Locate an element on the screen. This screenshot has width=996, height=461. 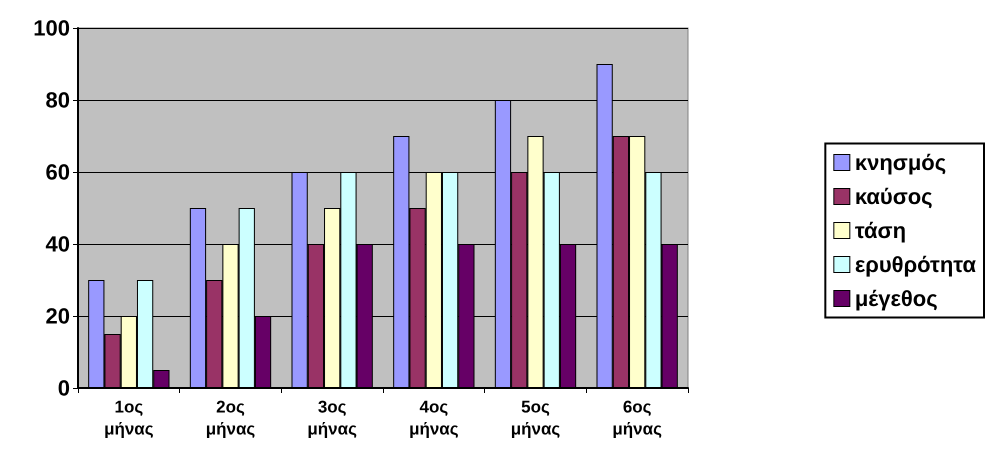
y-tick-label: 20 is located at coordinates (58, 316).